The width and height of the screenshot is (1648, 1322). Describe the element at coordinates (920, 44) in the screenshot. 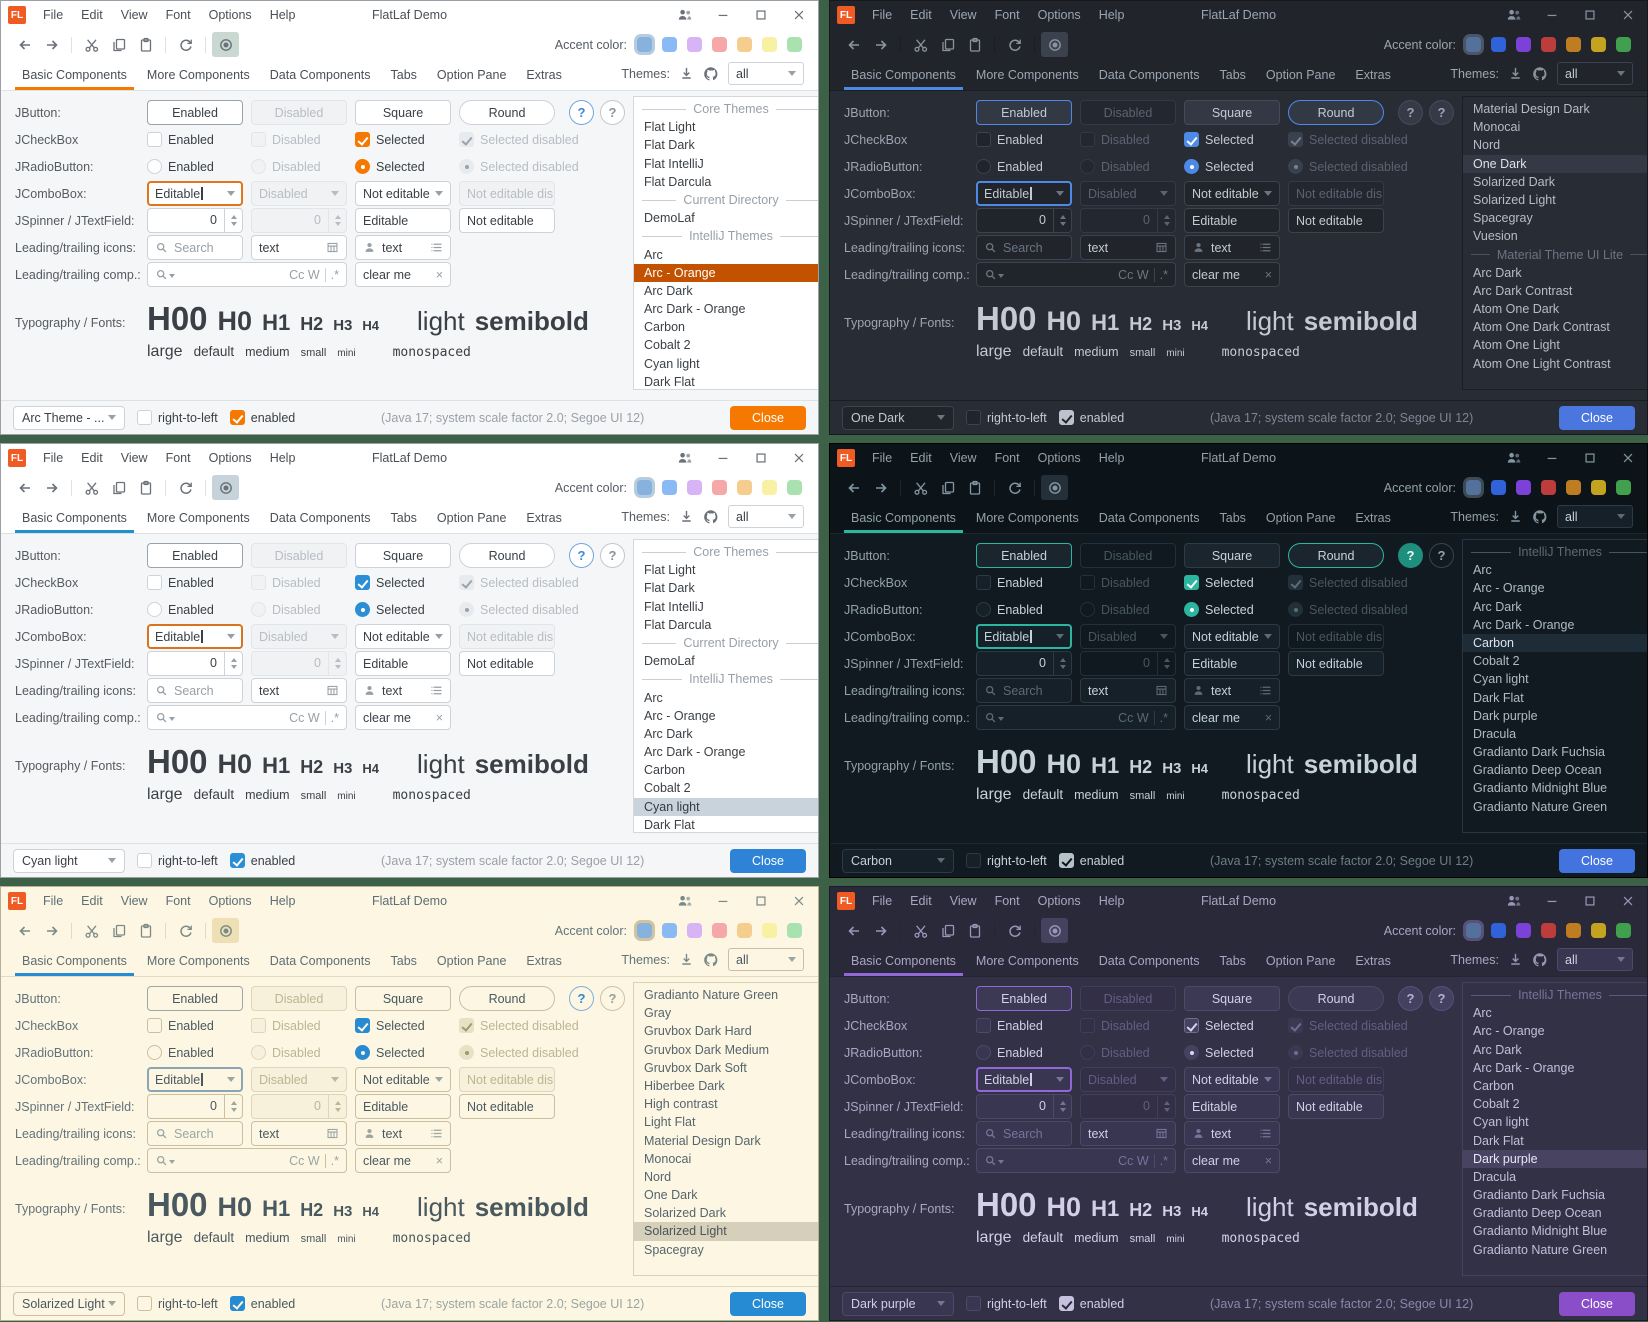

I see `cut-icon` at that location.